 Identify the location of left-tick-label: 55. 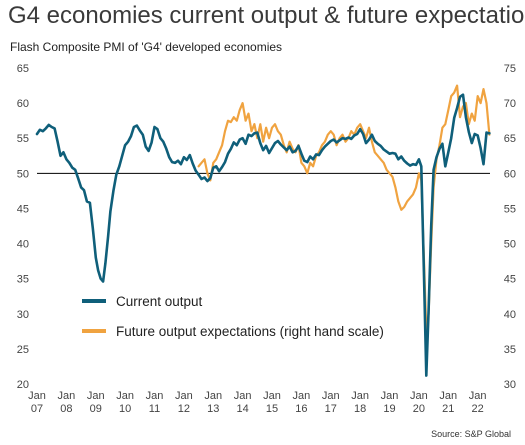
(23, 139).